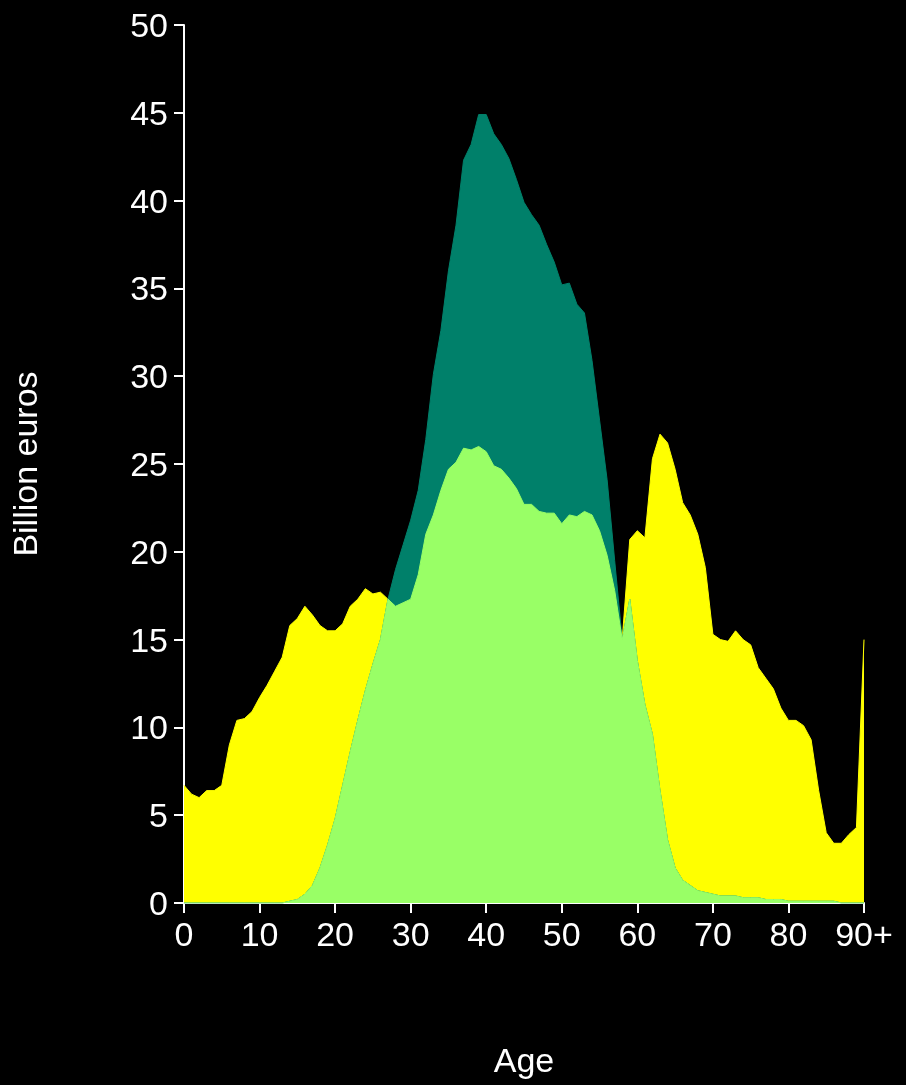 The width and height of the screenshot is (906, 1085). Describe the element at coordinates (149, 25) in the screenshot. I see `y-tick-label: 50` at that location.